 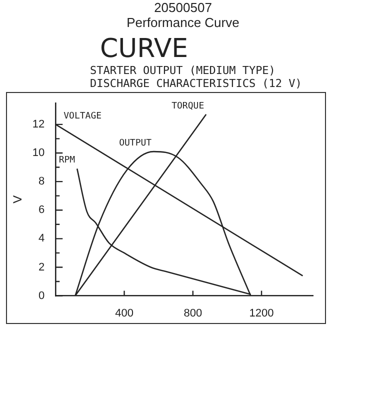 I want to click on series-label: VOLTAGE, so click(x=83, y=116).